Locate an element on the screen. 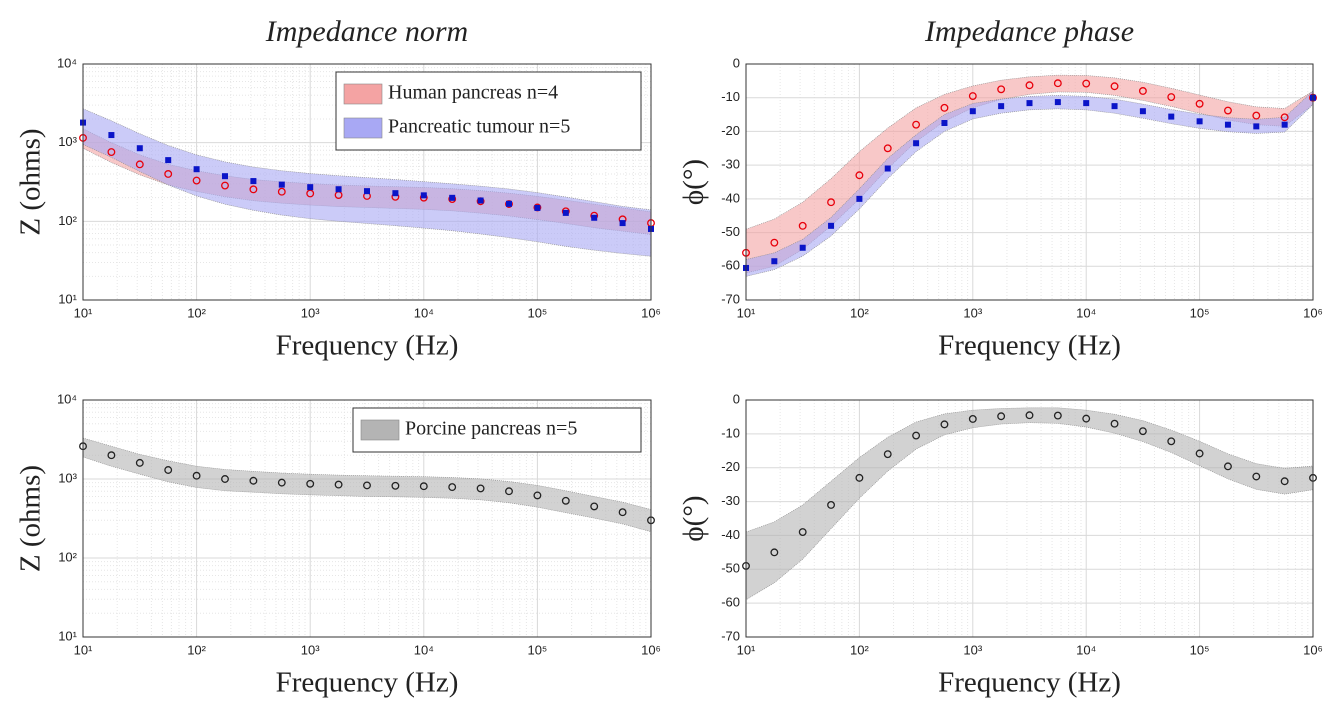  x-tick-label: 10² is located at coordinates (859, 312).